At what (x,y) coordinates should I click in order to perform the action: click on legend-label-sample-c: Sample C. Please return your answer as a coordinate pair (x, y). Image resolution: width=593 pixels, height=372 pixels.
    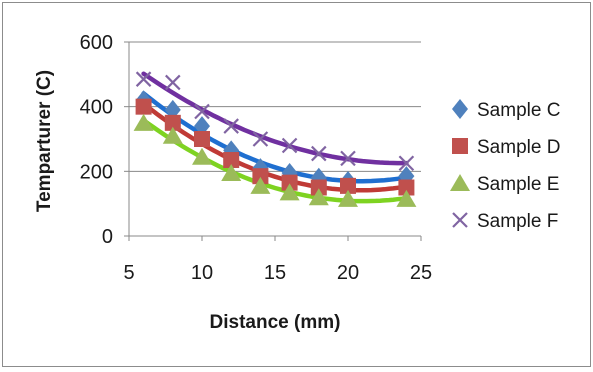
    Looking at the image, I should click on (518, 110).